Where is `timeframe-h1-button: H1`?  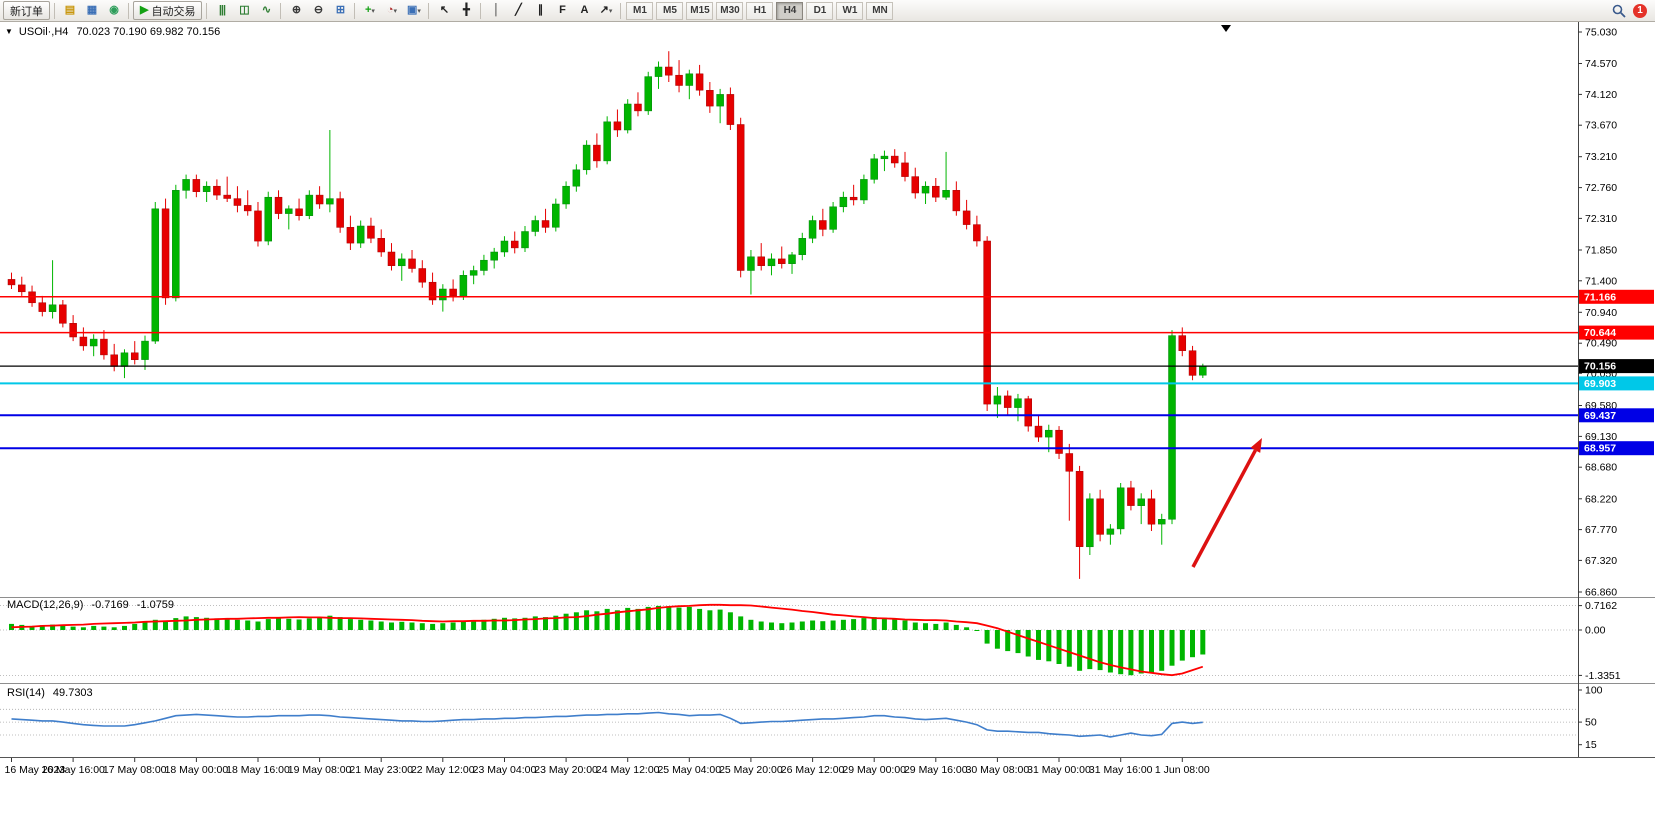
timeframe-h1-button: H1 is located at coordinates (760, 10).